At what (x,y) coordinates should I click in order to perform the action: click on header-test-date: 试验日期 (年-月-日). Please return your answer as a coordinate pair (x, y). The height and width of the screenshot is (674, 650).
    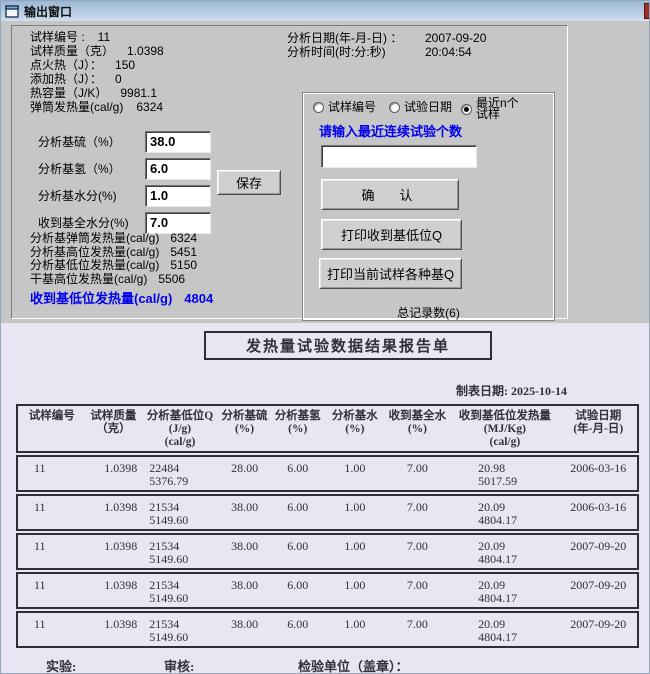
    Looking at the image, I should click on (598, 422).